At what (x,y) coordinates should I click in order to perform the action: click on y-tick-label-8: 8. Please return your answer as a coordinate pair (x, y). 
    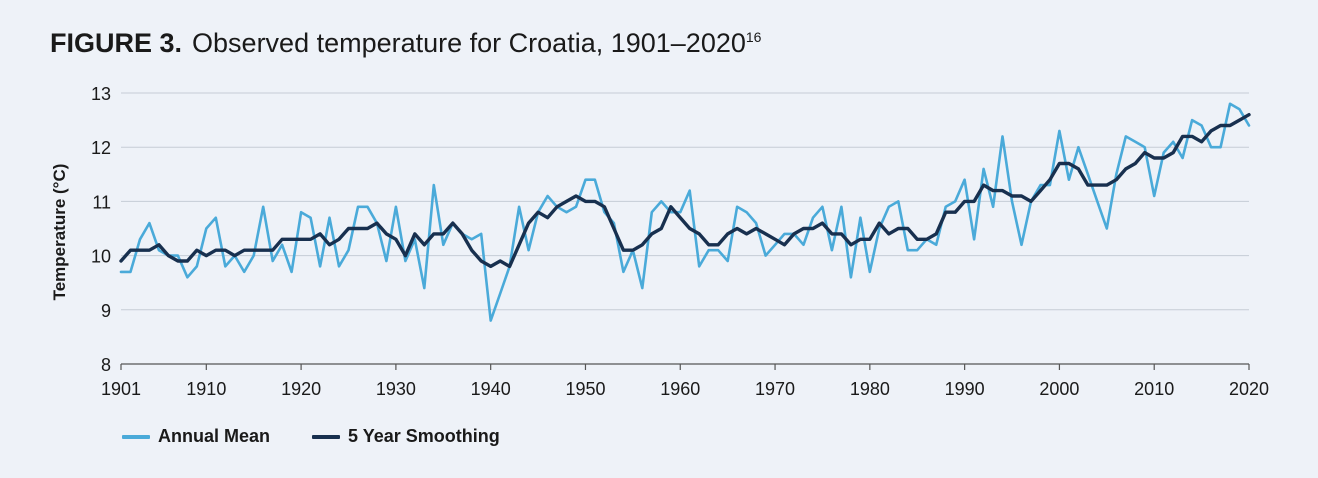
    Looking at the image, I should click on (106, 365).